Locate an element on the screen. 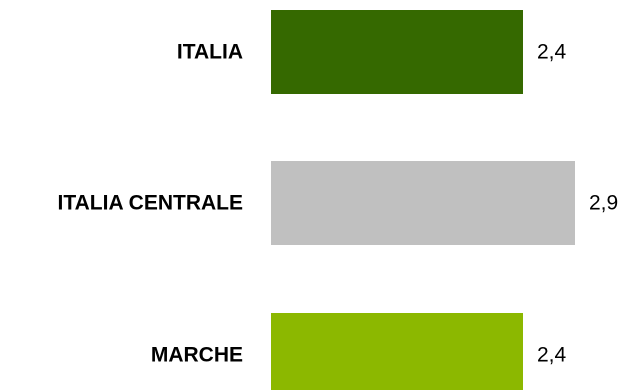 Image resolution: width=633 pixels, height=390 pixels. bar-marche is located at coordinates (397, 351).